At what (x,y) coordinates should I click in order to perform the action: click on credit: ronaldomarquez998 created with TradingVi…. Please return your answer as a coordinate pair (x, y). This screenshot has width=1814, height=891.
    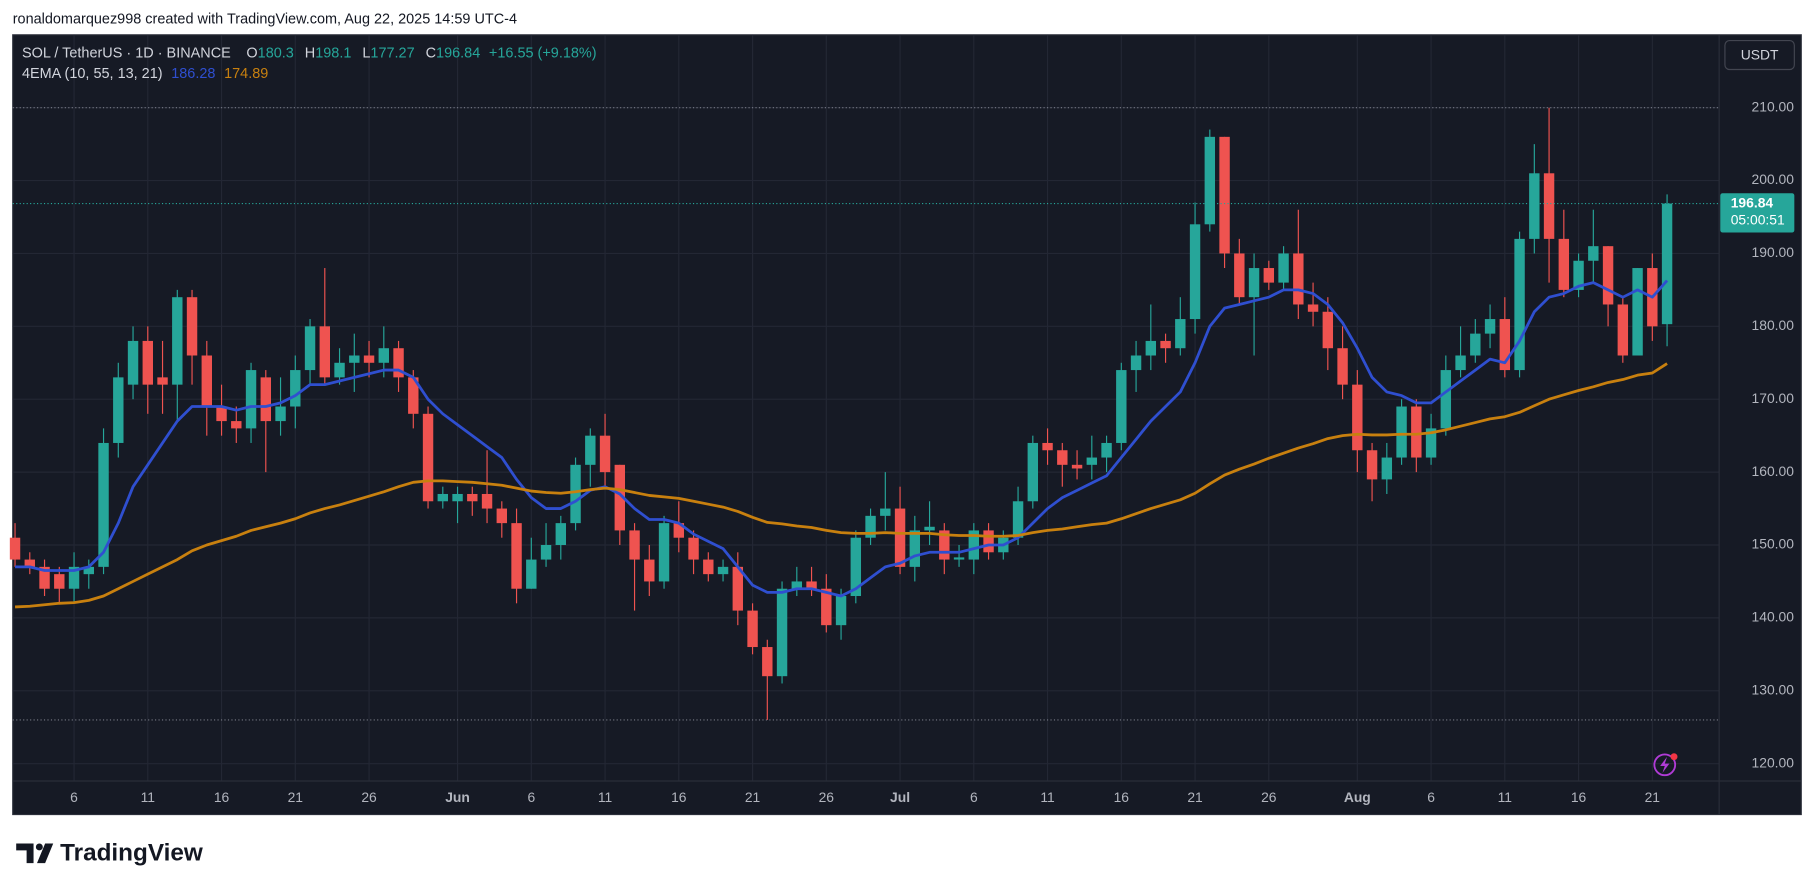
    Looking at the image, I should click on (265, 20).